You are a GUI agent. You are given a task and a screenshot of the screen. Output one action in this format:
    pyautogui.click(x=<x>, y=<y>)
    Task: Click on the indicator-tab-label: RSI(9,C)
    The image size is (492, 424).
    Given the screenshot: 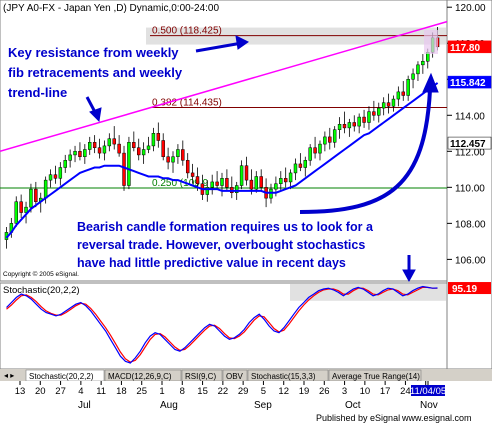 What is the action you would take?
    pyautogui.click(x=200, y=376)
    